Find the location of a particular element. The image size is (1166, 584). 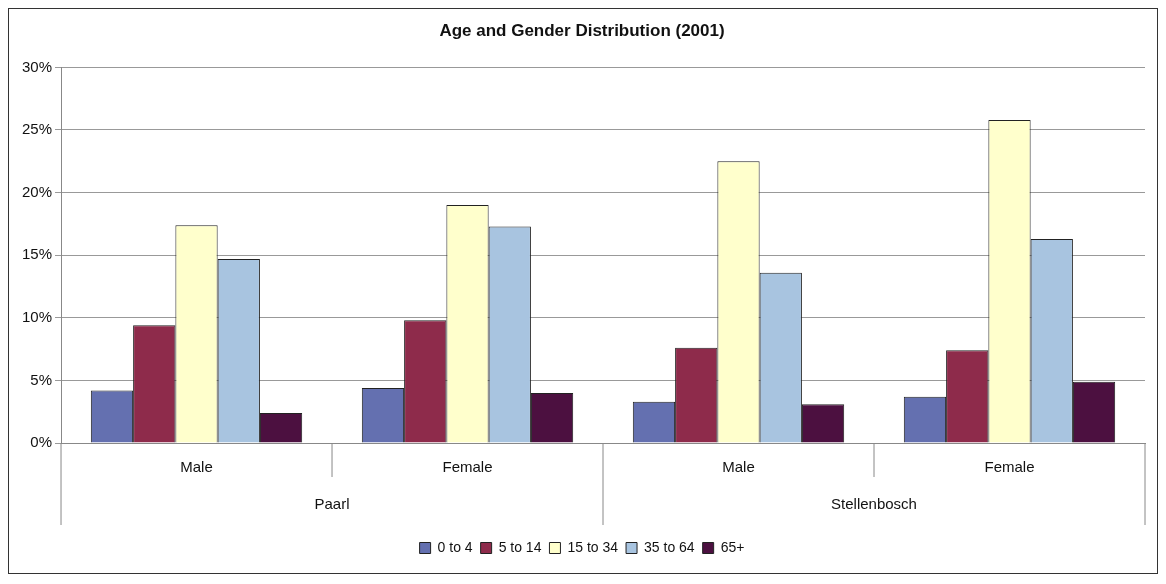

y-tick-label: 0% is located at coordinates (41, 442).